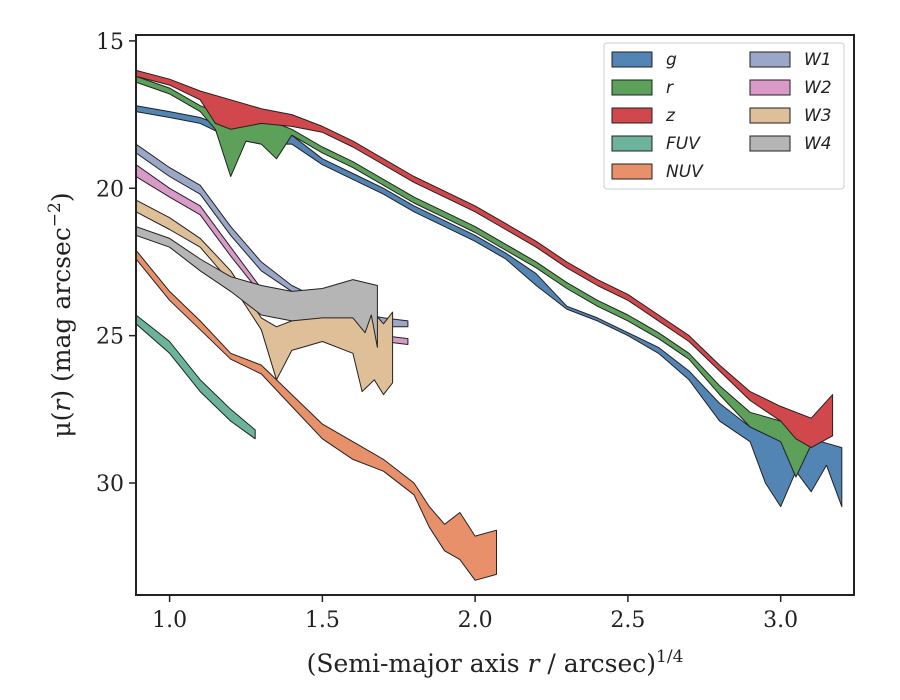  I want to click on legend-entry-r: r, so click(642, 88).